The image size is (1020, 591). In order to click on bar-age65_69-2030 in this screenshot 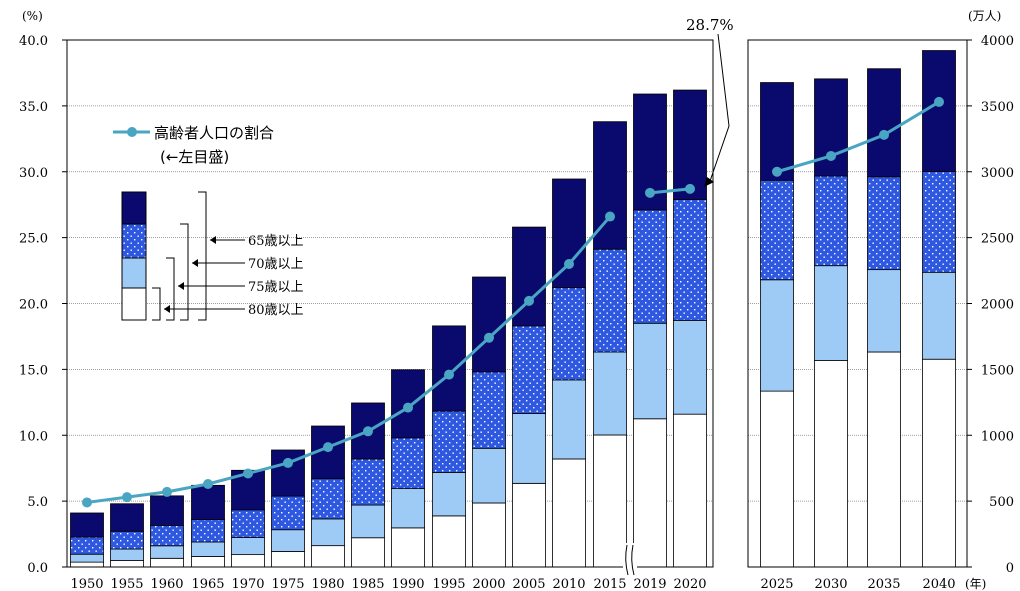, I will do `click(831, 127)`.